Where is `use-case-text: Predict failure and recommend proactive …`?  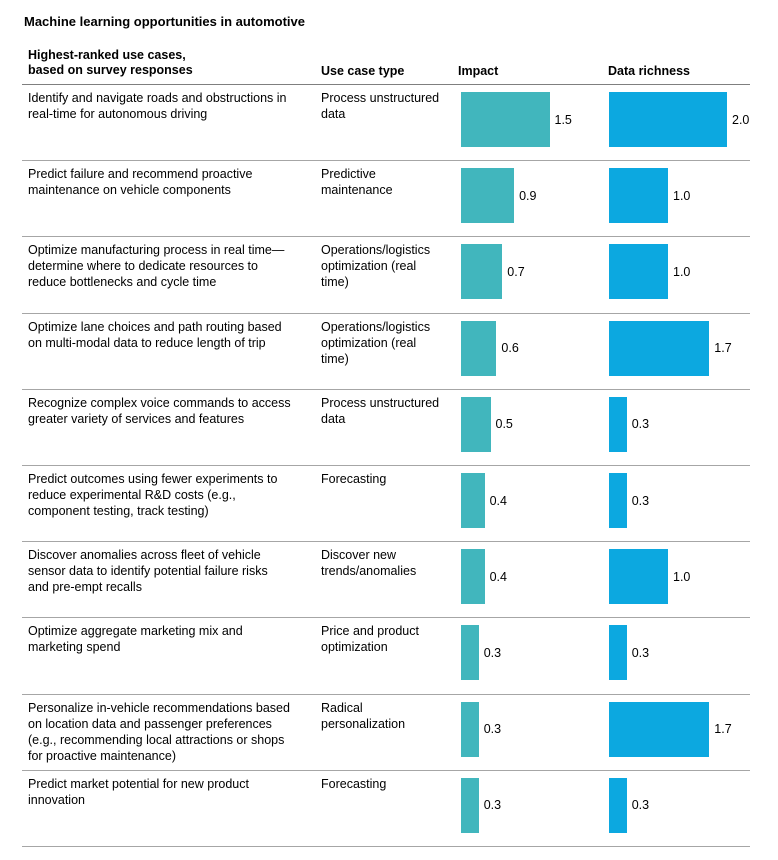 use-case-text: Predict failure and recommend proactive … is located at coordinates (140, 182).